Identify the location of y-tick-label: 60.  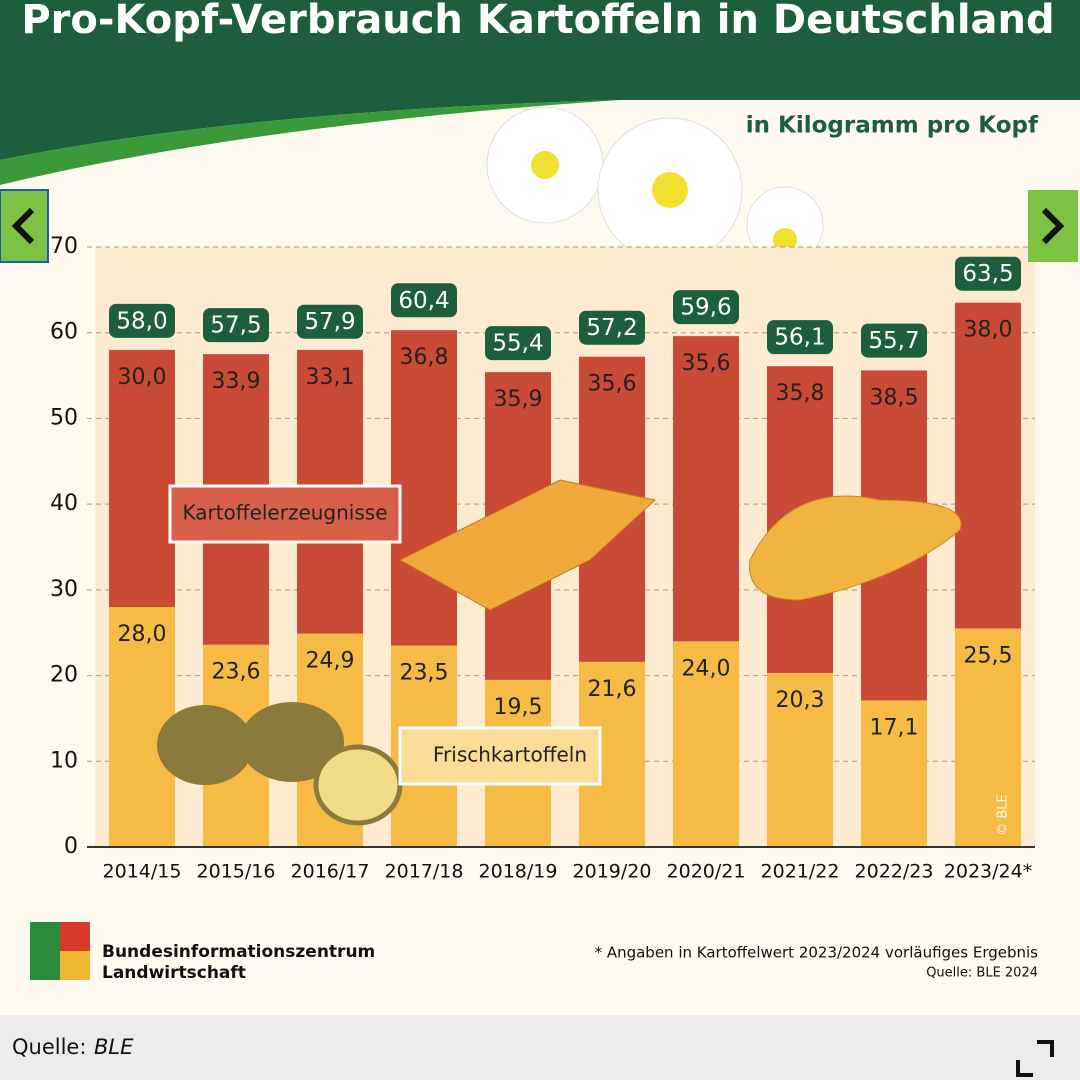
(64, 332).